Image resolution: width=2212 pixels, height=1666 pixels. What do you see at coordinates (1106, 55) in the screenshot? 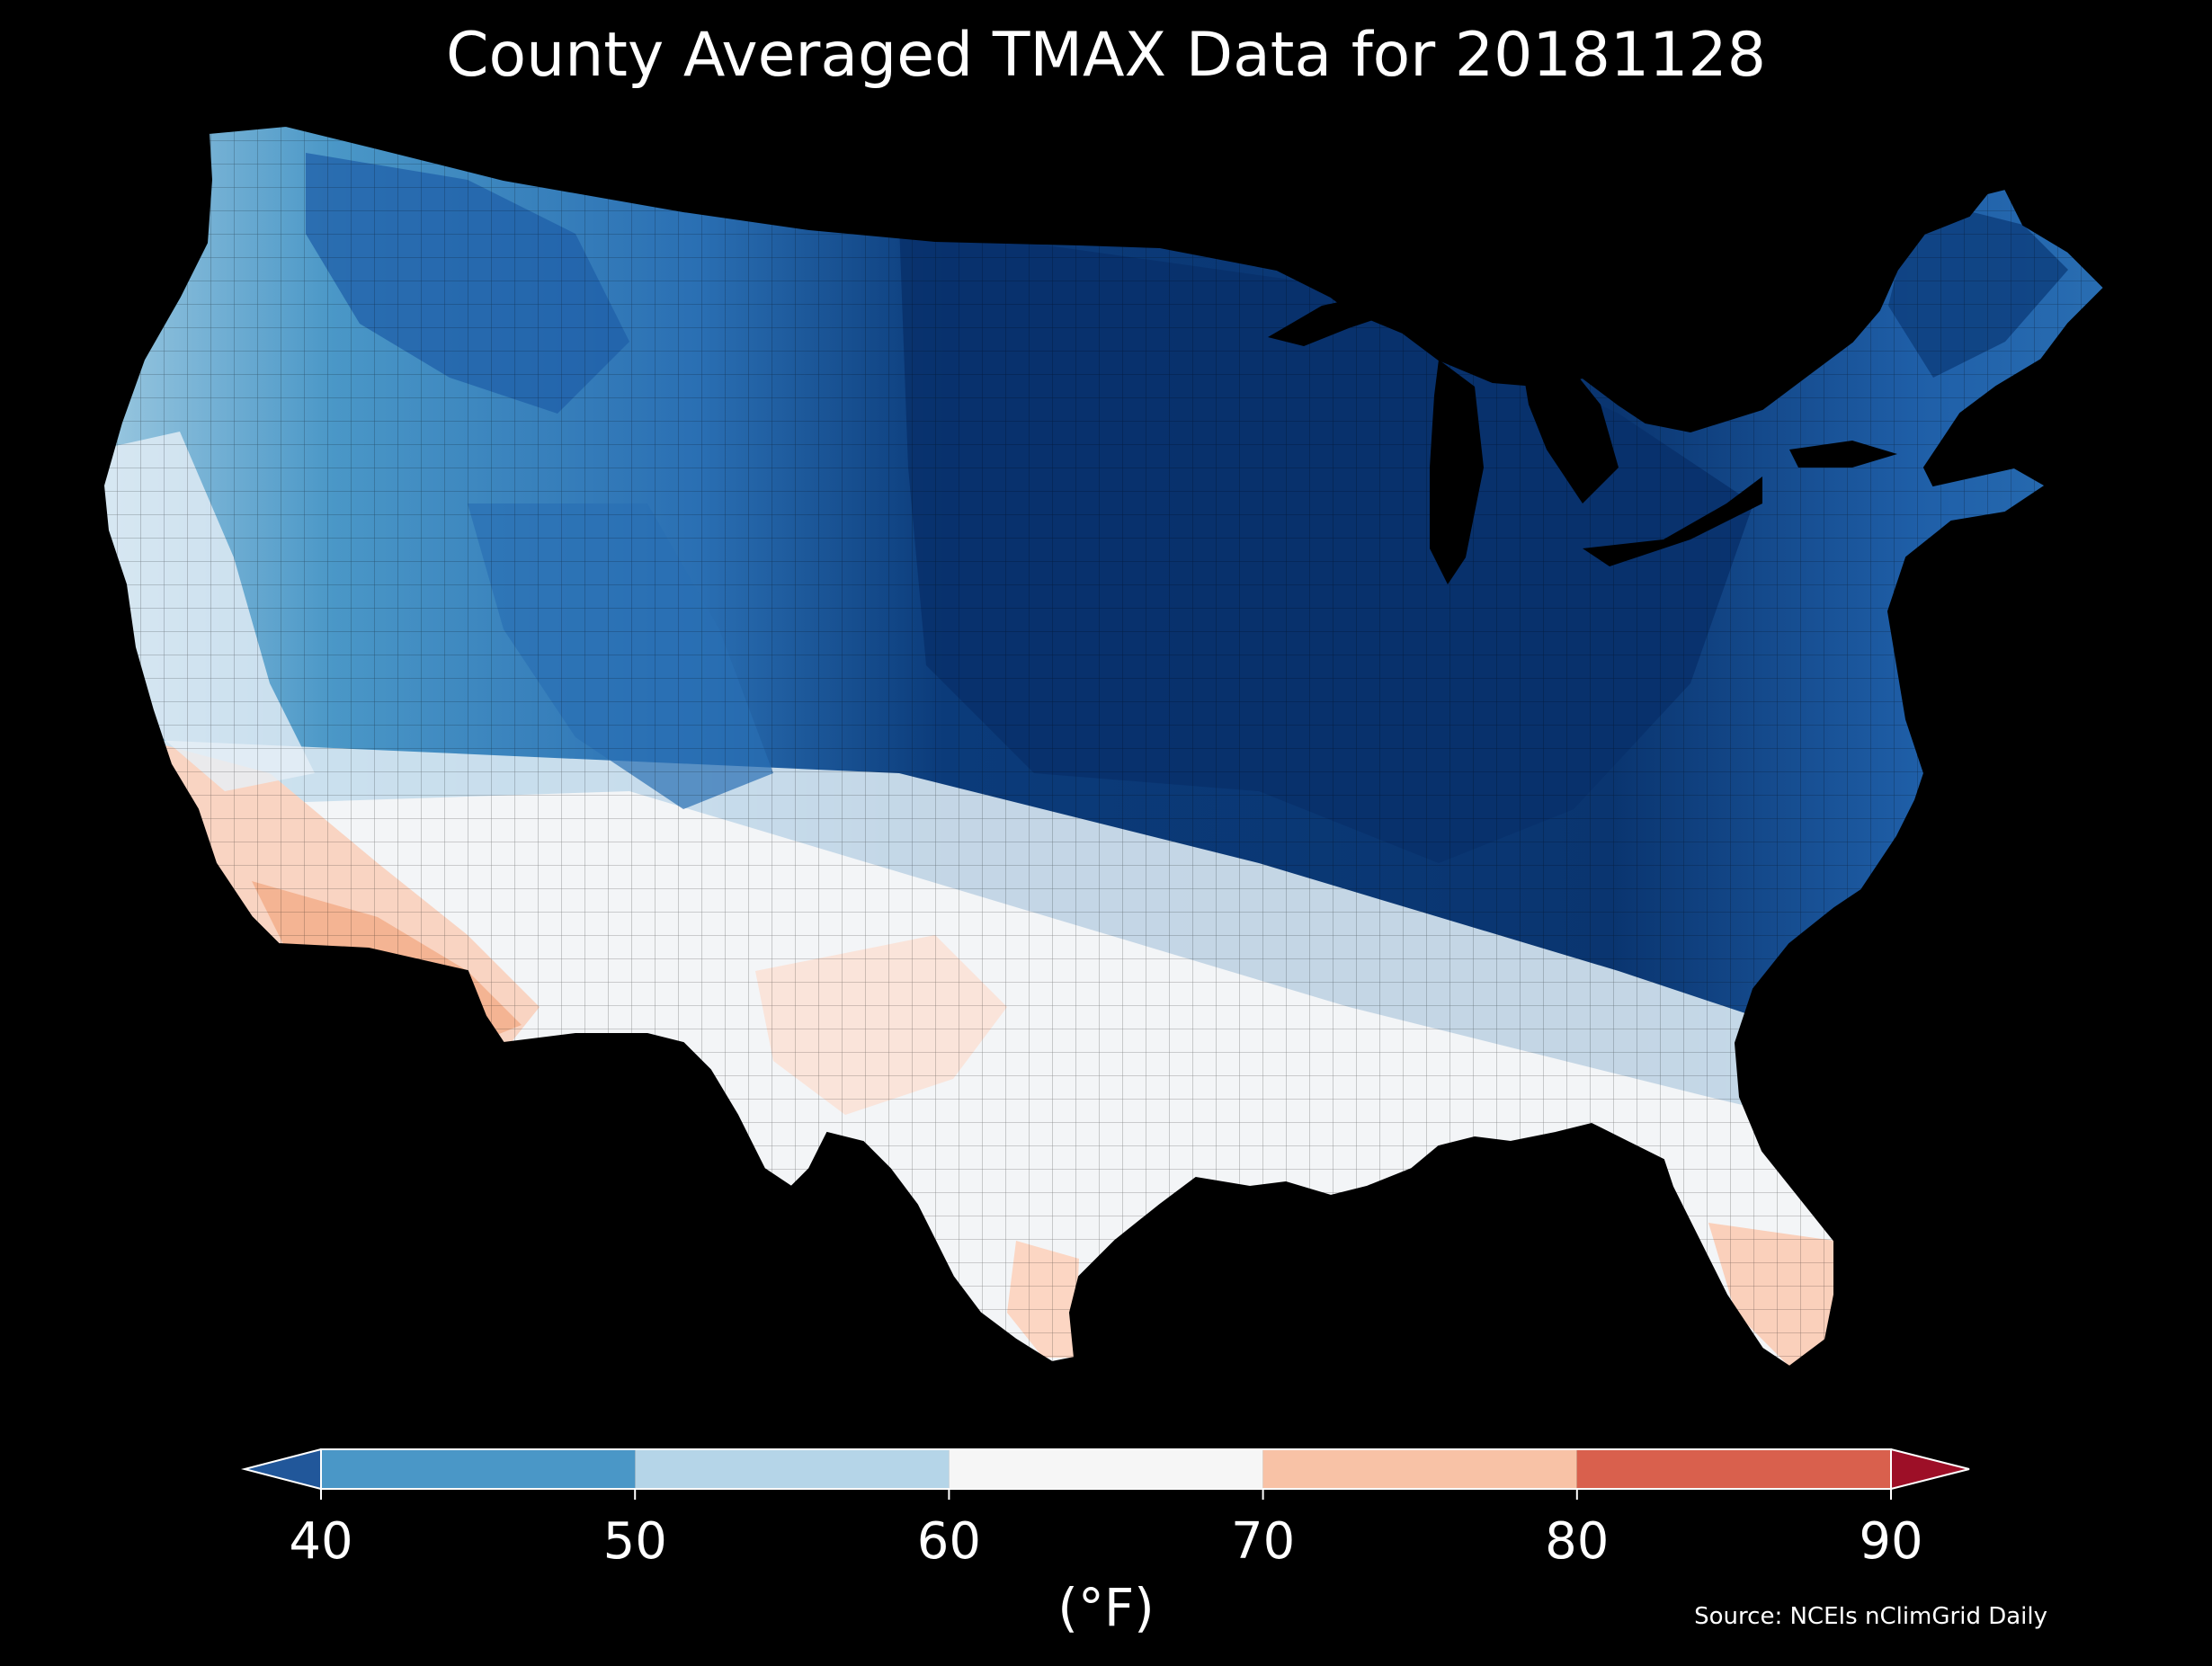
I see `map-title: County Averaged TMAX Data for 20181128` at bounding box center [1106, 55].